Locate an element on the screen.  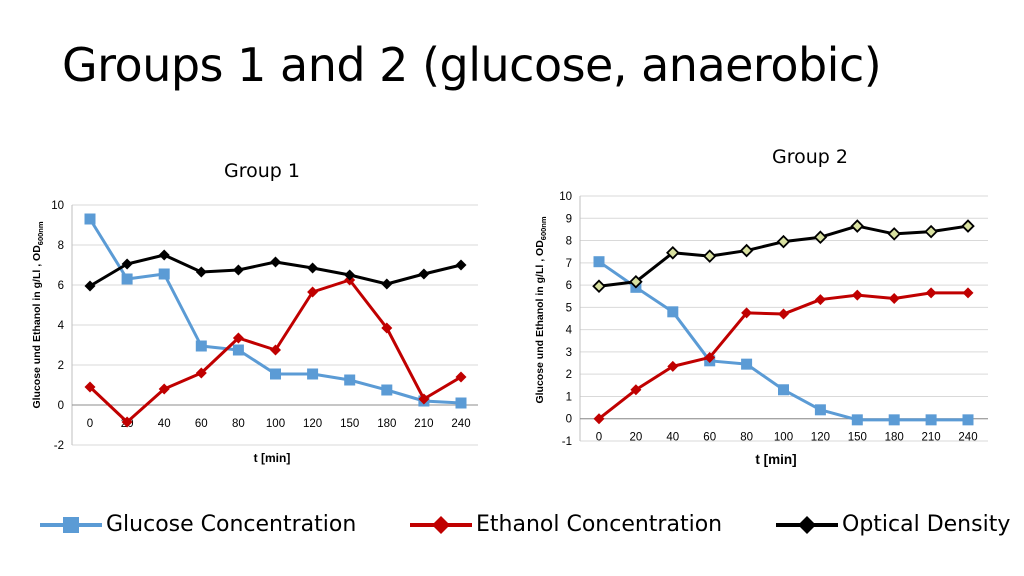
y-tick-label: 1 is located at coordinates (569, 397).